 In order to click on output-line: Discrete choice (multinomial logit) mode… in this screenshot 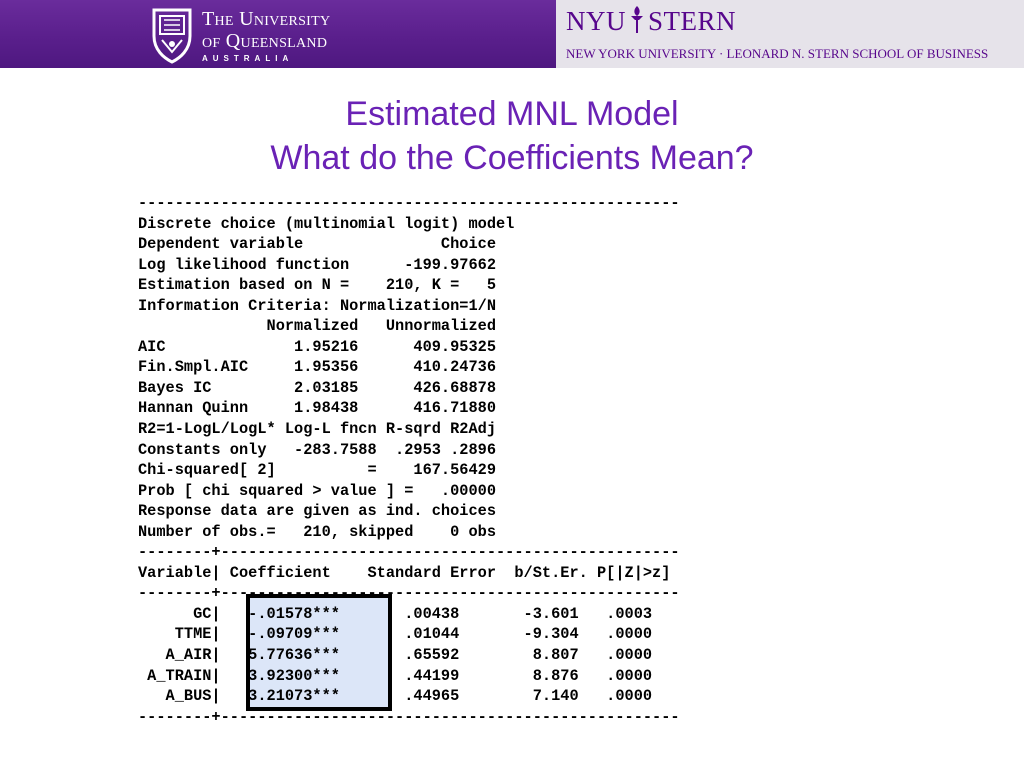, I will do `click(326, 223)`.